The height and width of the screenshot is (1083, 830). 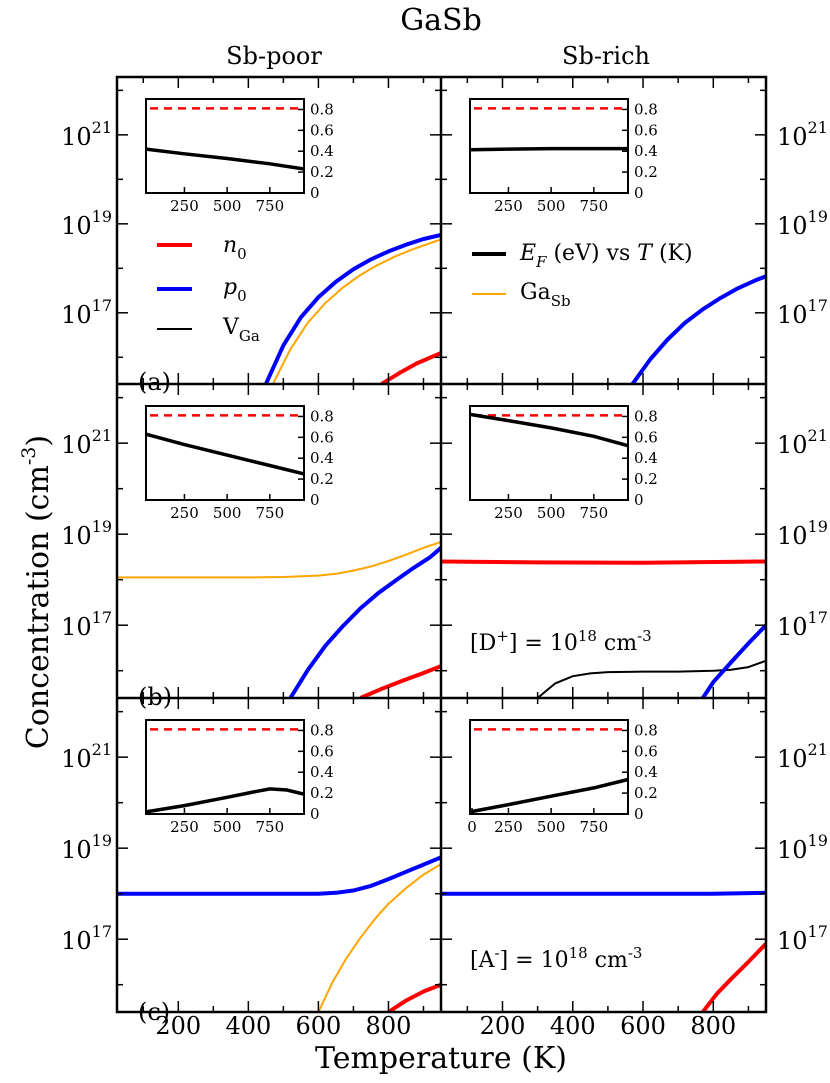 I want to click on legend-label-ef: EF (eV) vs T (K), so click(x=606, y=256).